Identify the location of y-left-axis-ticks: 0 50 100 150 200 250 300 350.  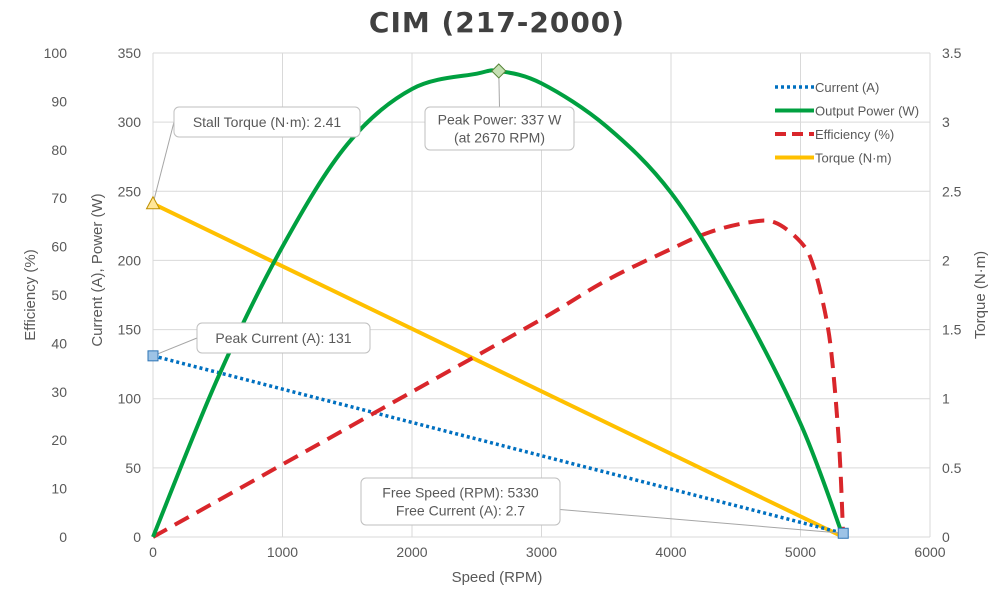
(130, 295).